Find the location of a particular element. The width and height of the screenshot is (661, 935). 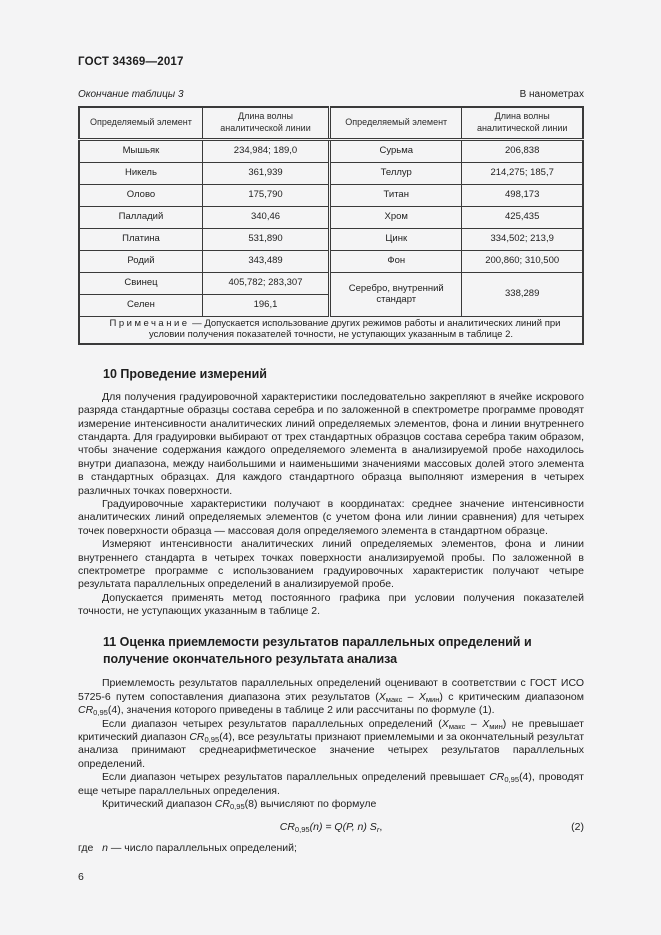

formula-where-line: где n — число параллельных определений; is located at coordinates (331, 848).